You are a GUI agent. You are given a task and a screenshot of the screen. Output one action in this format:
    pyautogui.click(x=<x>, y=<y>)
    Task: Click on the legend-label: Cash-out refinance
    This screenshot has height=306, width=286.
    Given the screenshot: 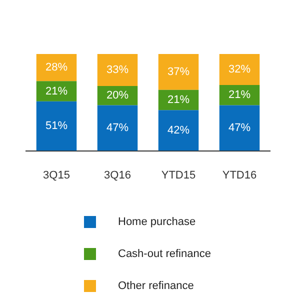 What is the action you would take?
    pyautogui.click(x=164, y=254)
    